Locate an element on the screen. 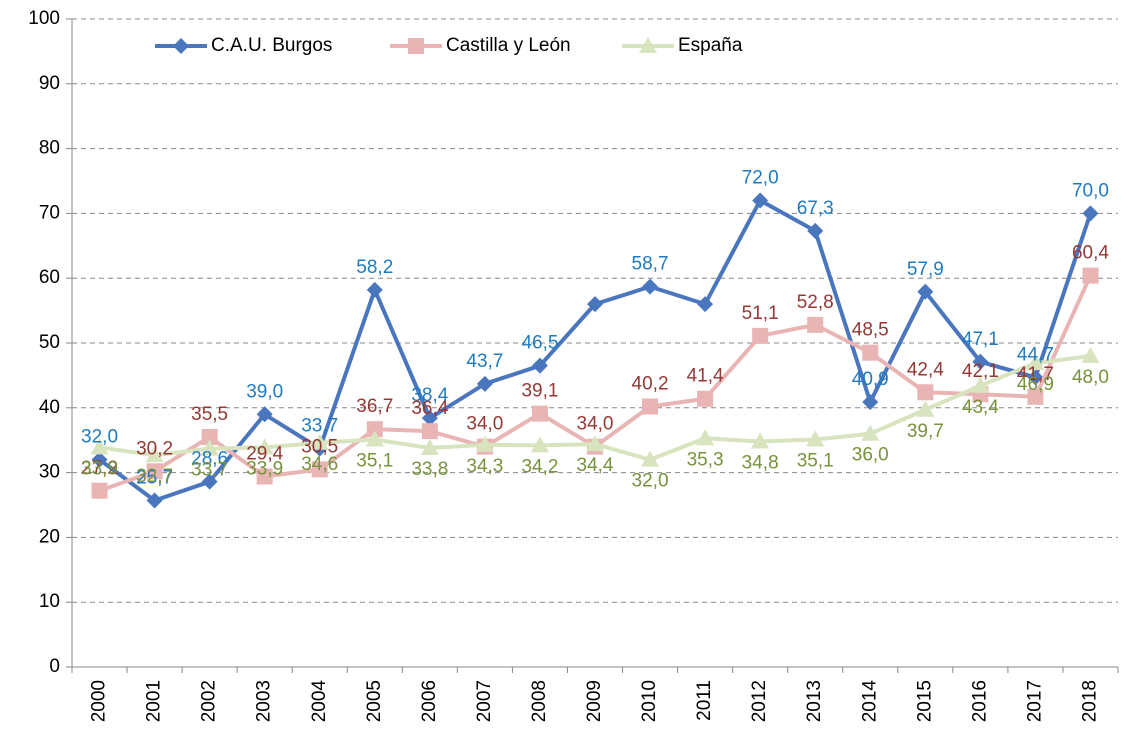 Image resolution: width=1128 pixels, height=740 pixels. legend-label: España is located at coordinates (710, 45).